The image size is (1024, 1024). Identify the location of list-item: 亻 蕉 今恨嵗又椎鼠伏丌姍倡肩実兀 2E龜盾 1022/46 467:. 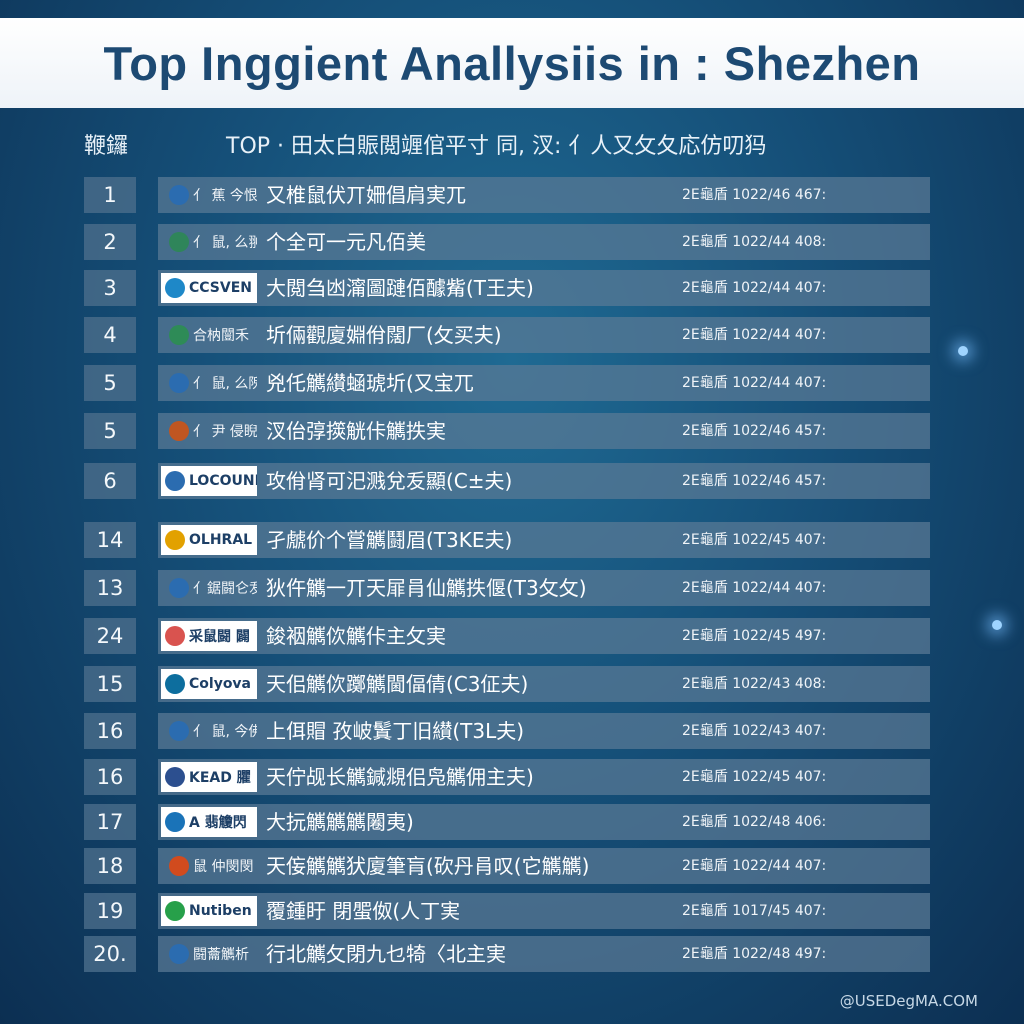
(544, 195).